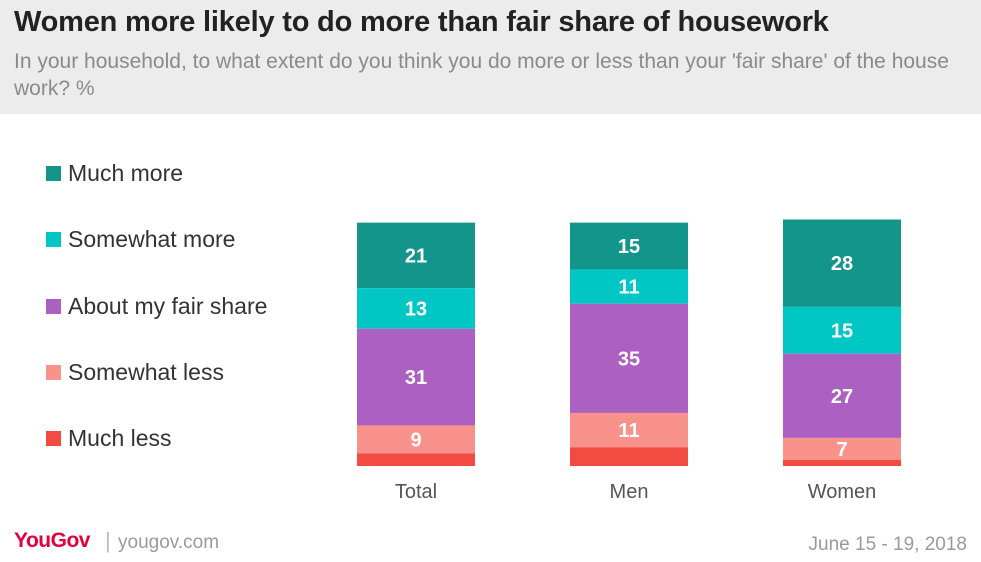  I want to click on legend-label: Somewhat more, so click(152, 238).